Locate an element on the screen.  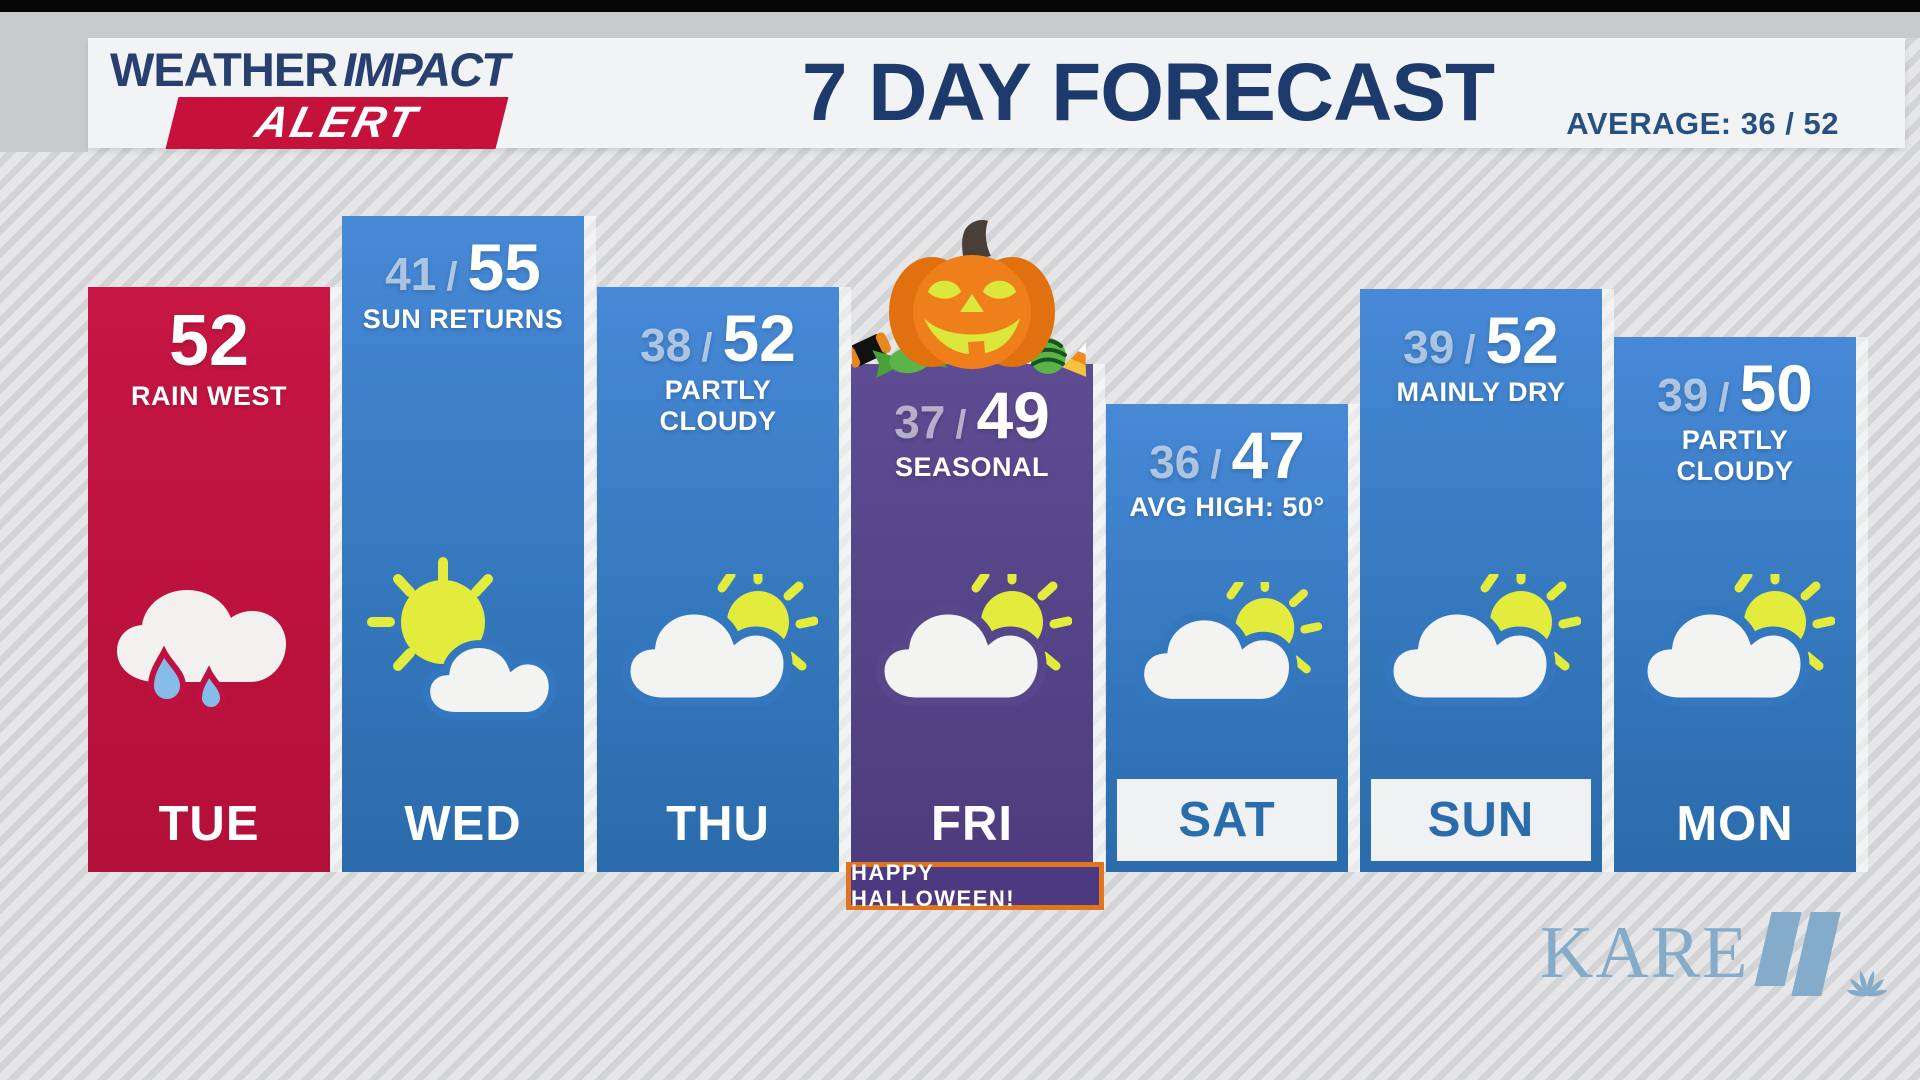
low-temp: 38 is located at coordinates (666, 345).